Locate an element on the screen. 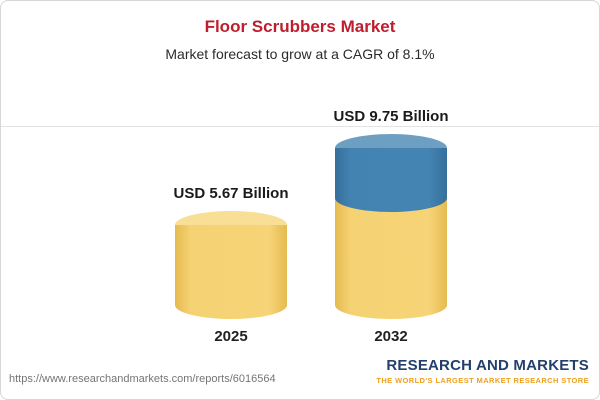 This screenshot has width=600, height=400. category-label-2025: 2025 is located at coordinates (231, 336).